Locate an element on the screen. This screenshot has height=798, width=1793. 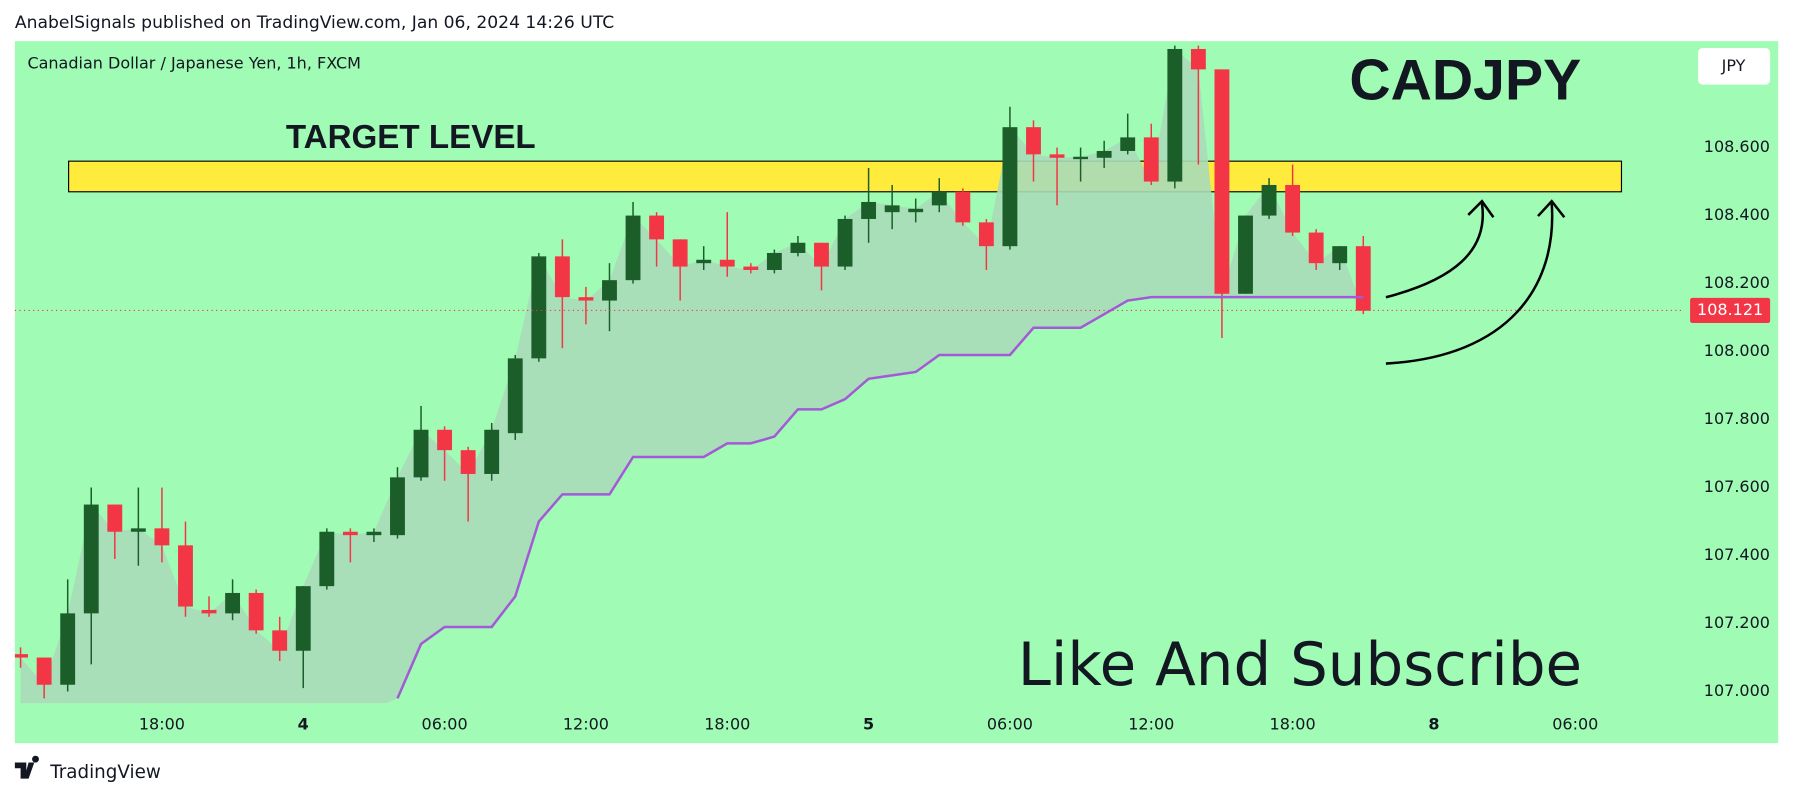
chart-title: CADJPY is located at coordinates (1465, 81).